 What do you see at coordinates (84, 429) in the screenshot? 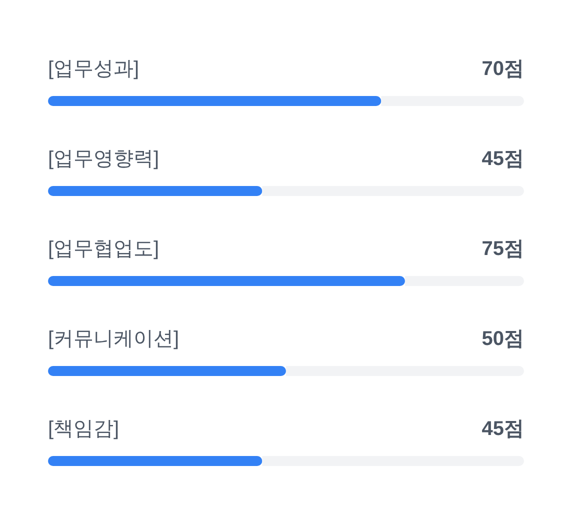
I see `category-label: [책임감]` at bounding box center [84, 429].